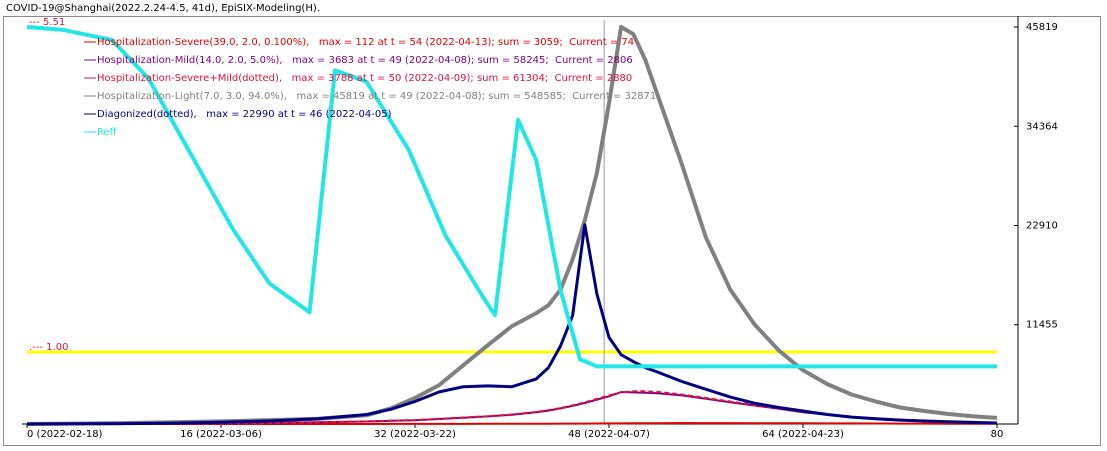  What do you see at coordinates (997, 434) in the screenshot?
I see `x-tick-label: 80` at bounding box center [997, 434].